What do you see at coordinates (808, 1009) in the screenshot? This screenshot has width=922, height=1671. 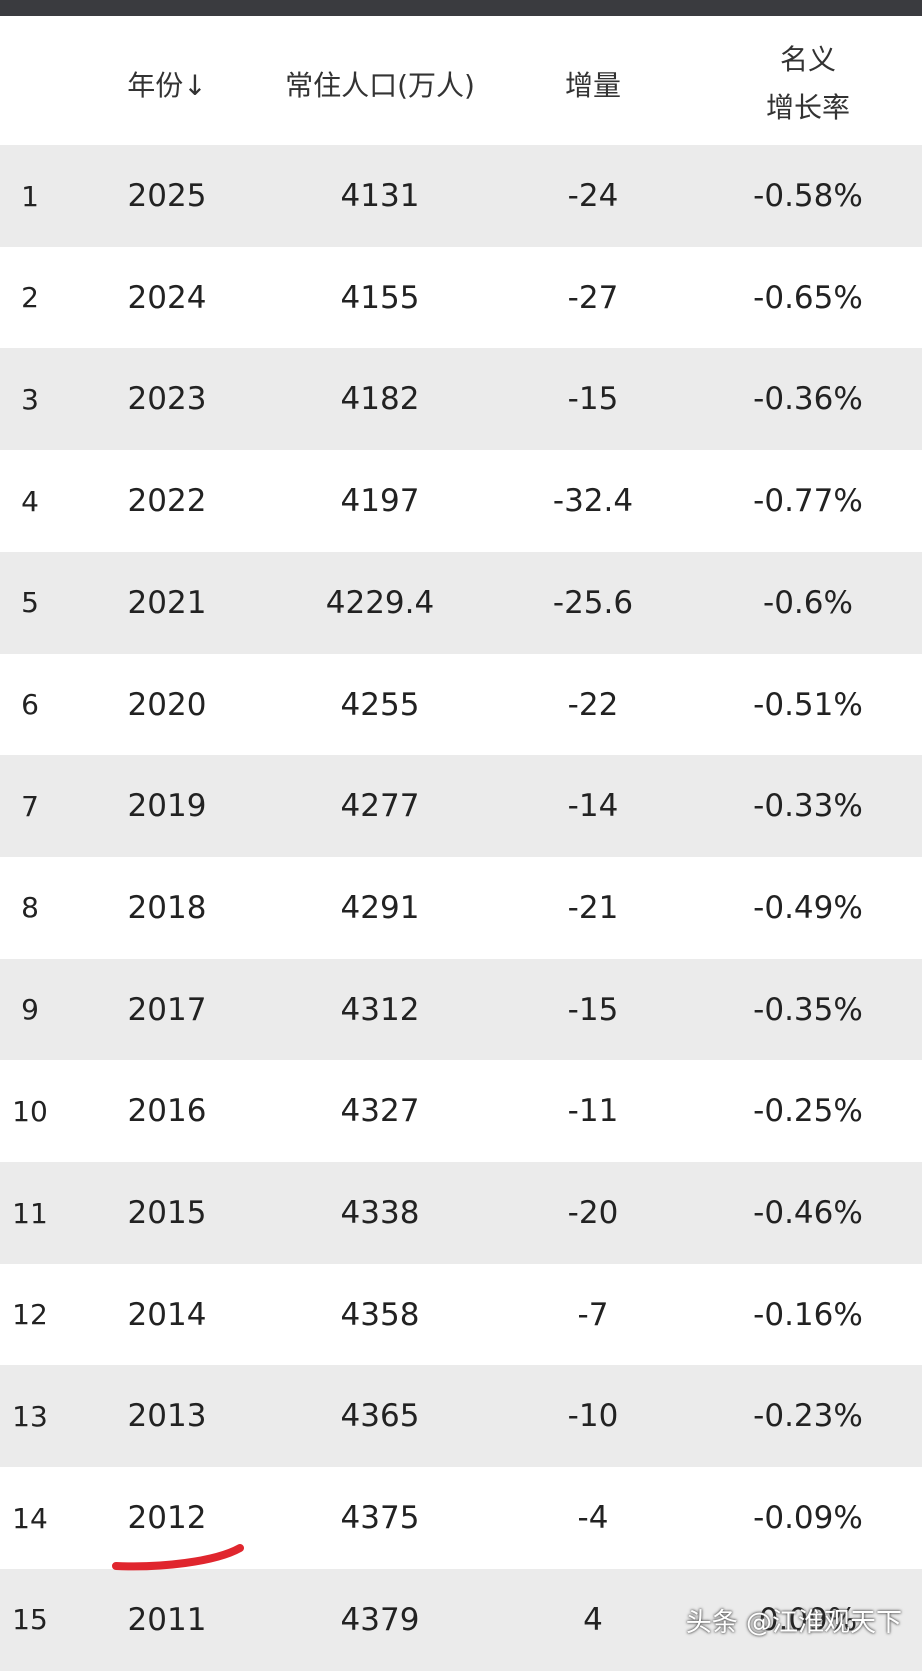 I see `table-cell: -0.35%` at bounding box center [808, 1009].